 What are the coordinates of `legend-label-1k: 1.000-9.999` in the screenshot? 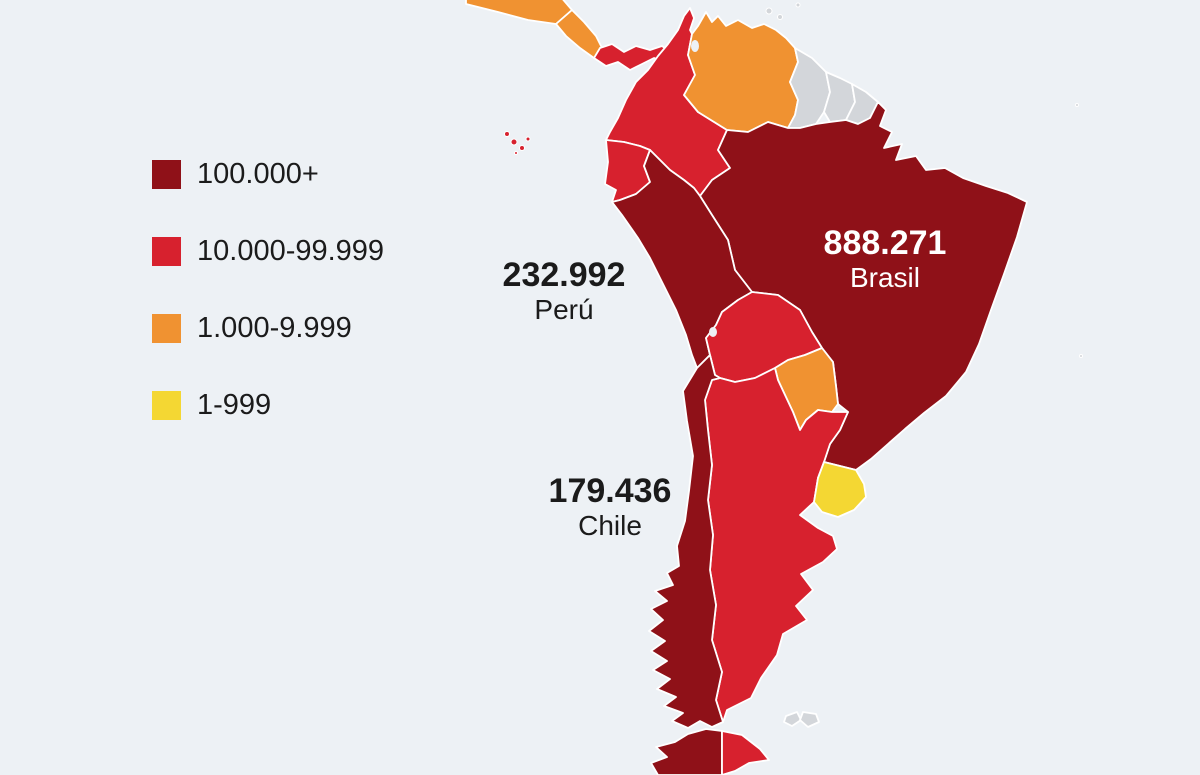 It's located at (274, 328).